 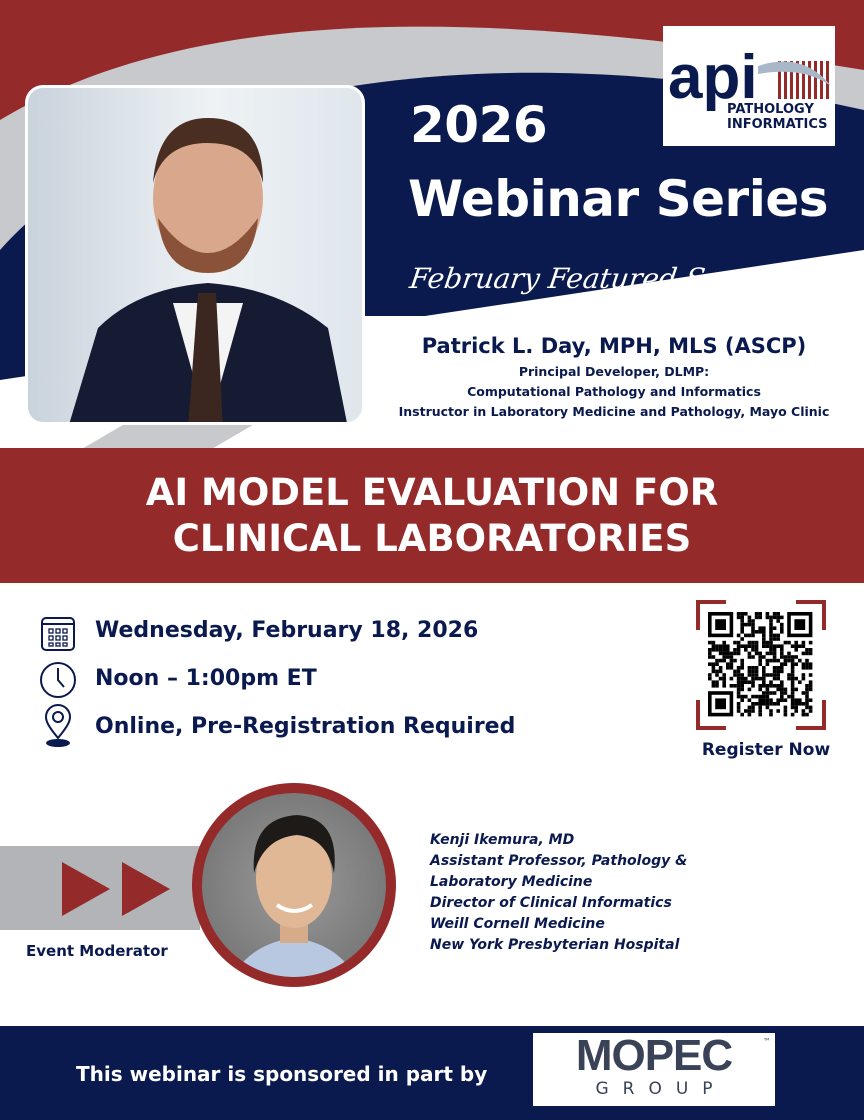 I want to click on register-now-link: Register Now, so click(x=766, y=750).